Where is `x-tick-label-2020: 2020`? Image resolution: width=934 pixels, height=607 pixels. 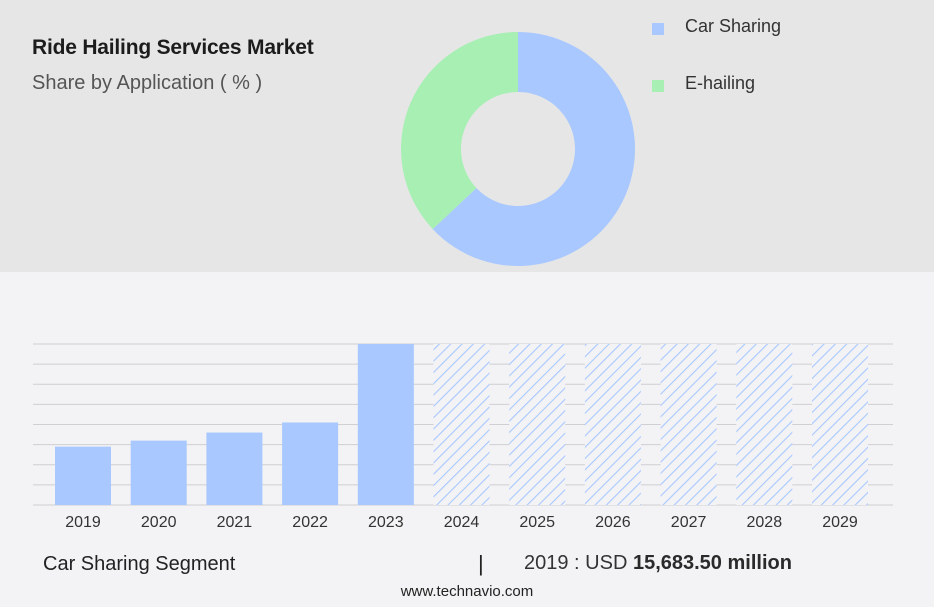
x-tick-label-2020: 2020 is located at coordinates (159, 522).